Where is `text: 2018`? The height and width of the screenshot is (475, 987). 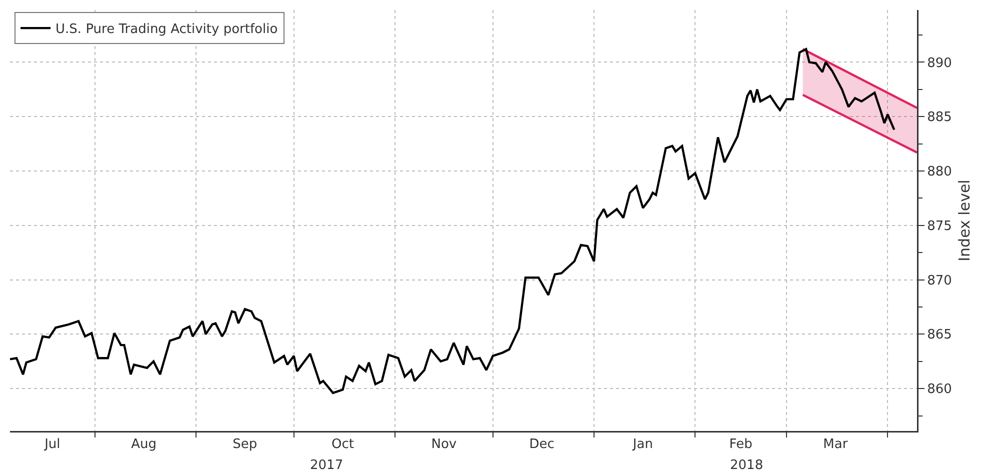 text: 2018 is located at coordinates (747, 465).